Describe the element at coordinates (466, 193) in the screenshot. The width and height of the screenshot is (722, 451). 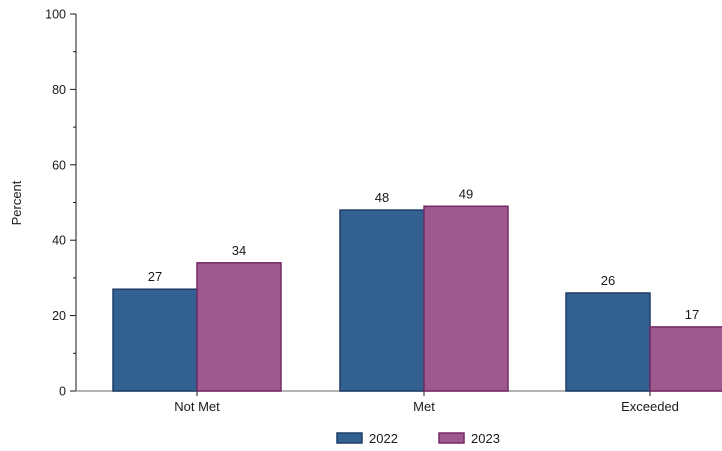
I see `data-label: 49` at that location.